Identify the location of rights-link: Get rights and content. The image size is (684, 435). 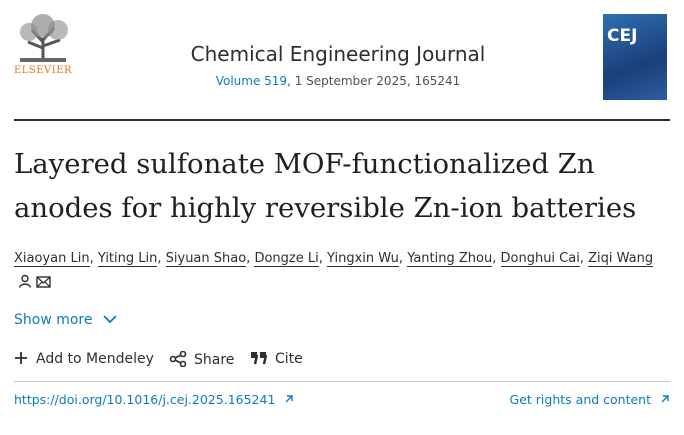
(590, 399).